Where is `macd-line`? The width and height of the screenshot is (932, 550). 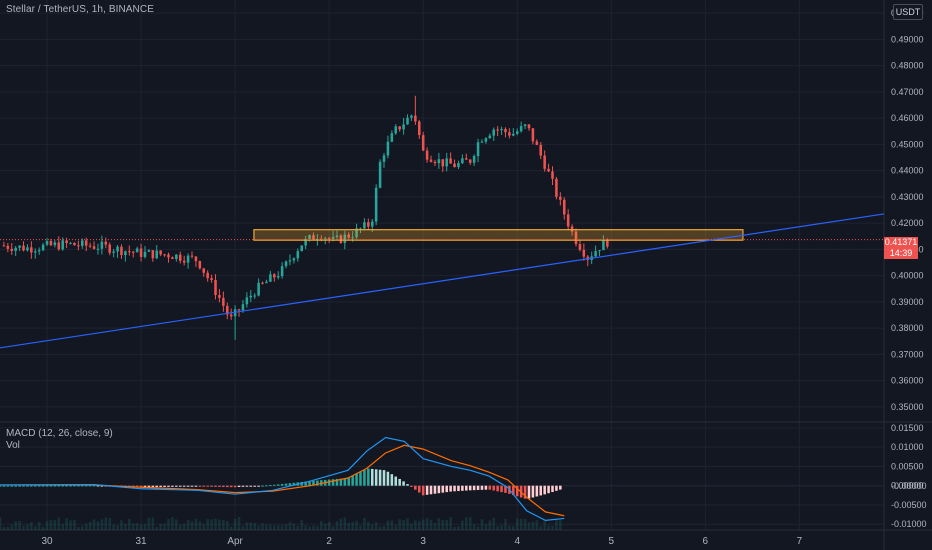 macd-line is located at coordinates (282, 478).